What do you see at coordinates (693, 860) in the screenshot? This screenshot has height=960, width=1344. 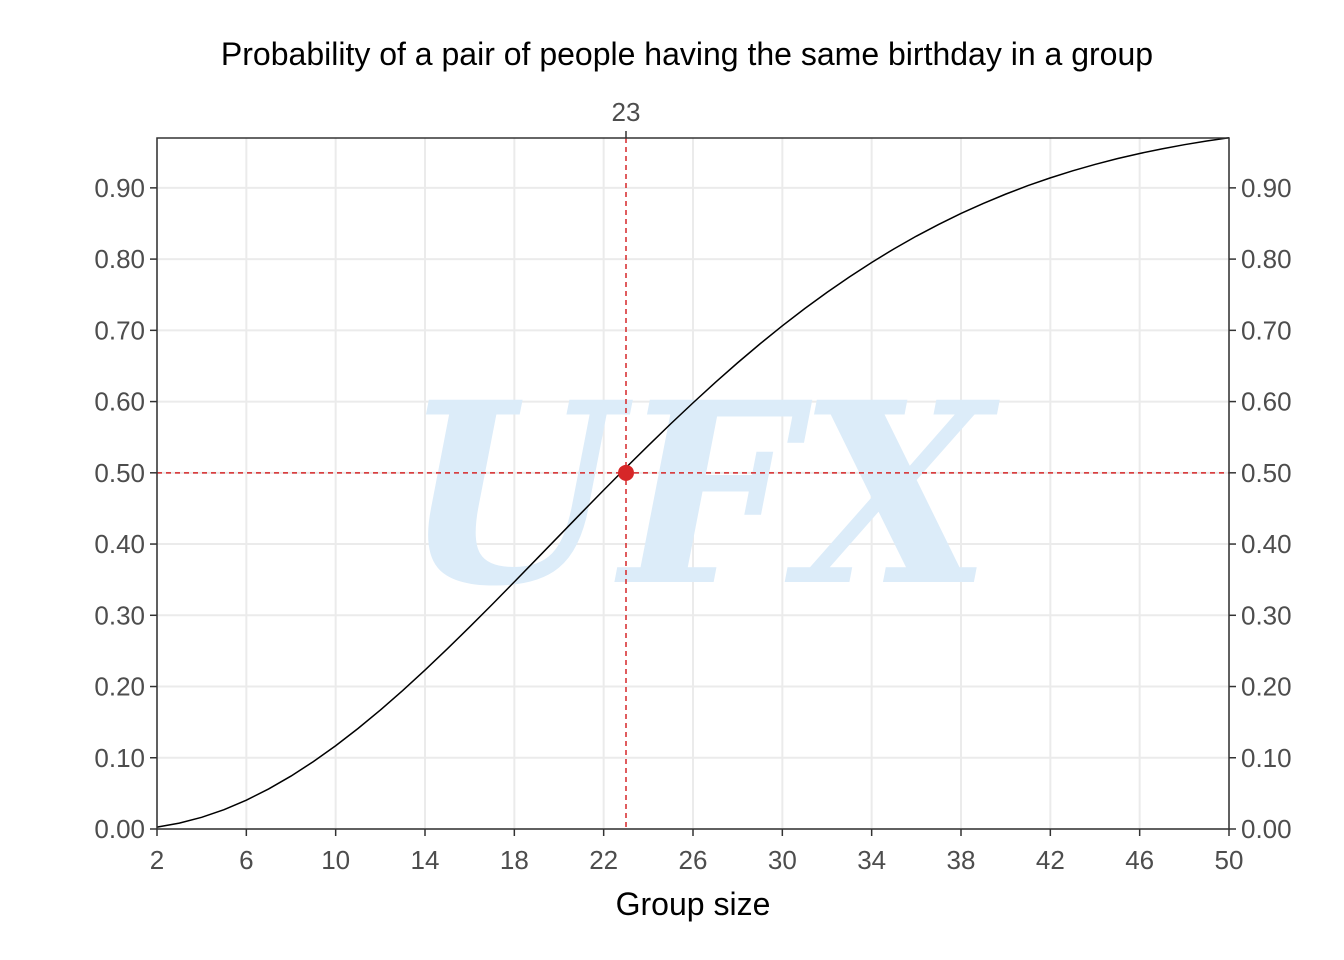 I see `x-tick-label: 26` at bounding box center [693, 860].